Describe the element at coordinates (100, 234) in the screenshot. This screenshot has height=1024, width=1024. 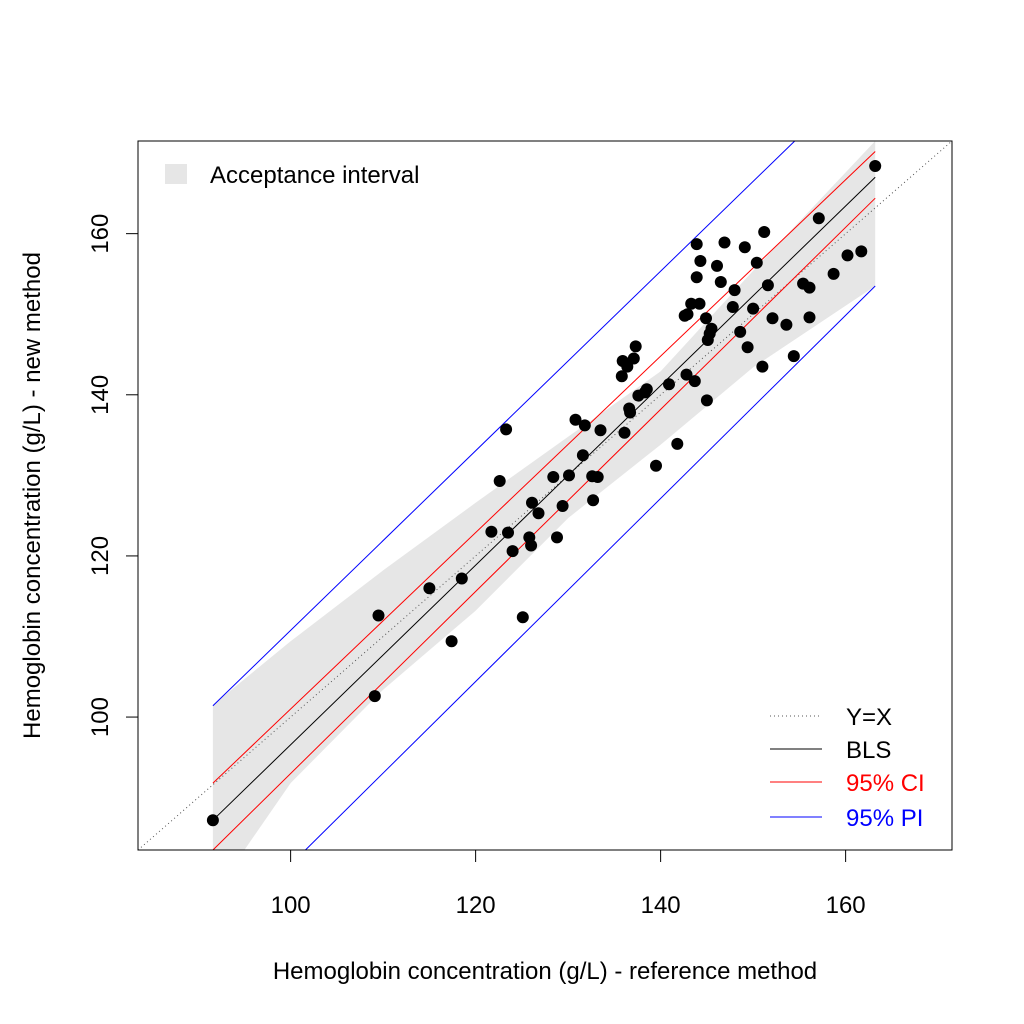
I see `y-tick-label: 160` at that location.